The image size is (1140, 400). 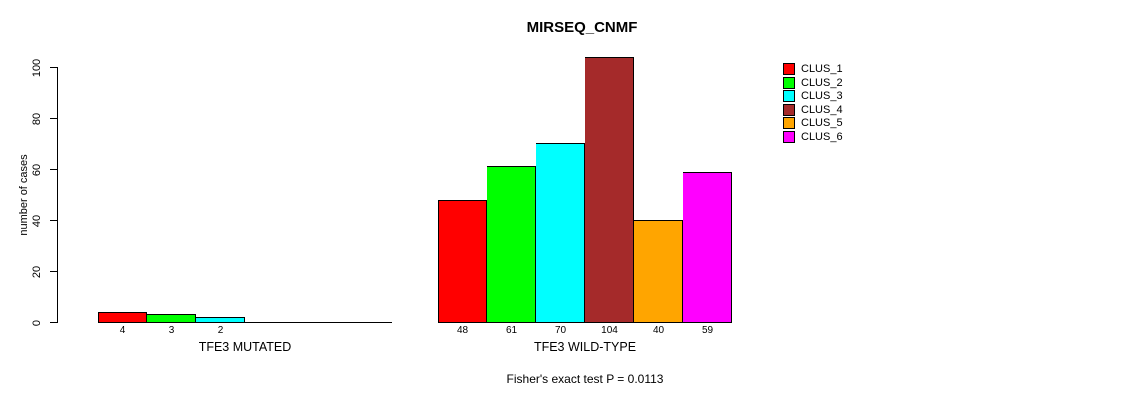 I want to click on bar-value-label: 59, so click(x=707, y=330).